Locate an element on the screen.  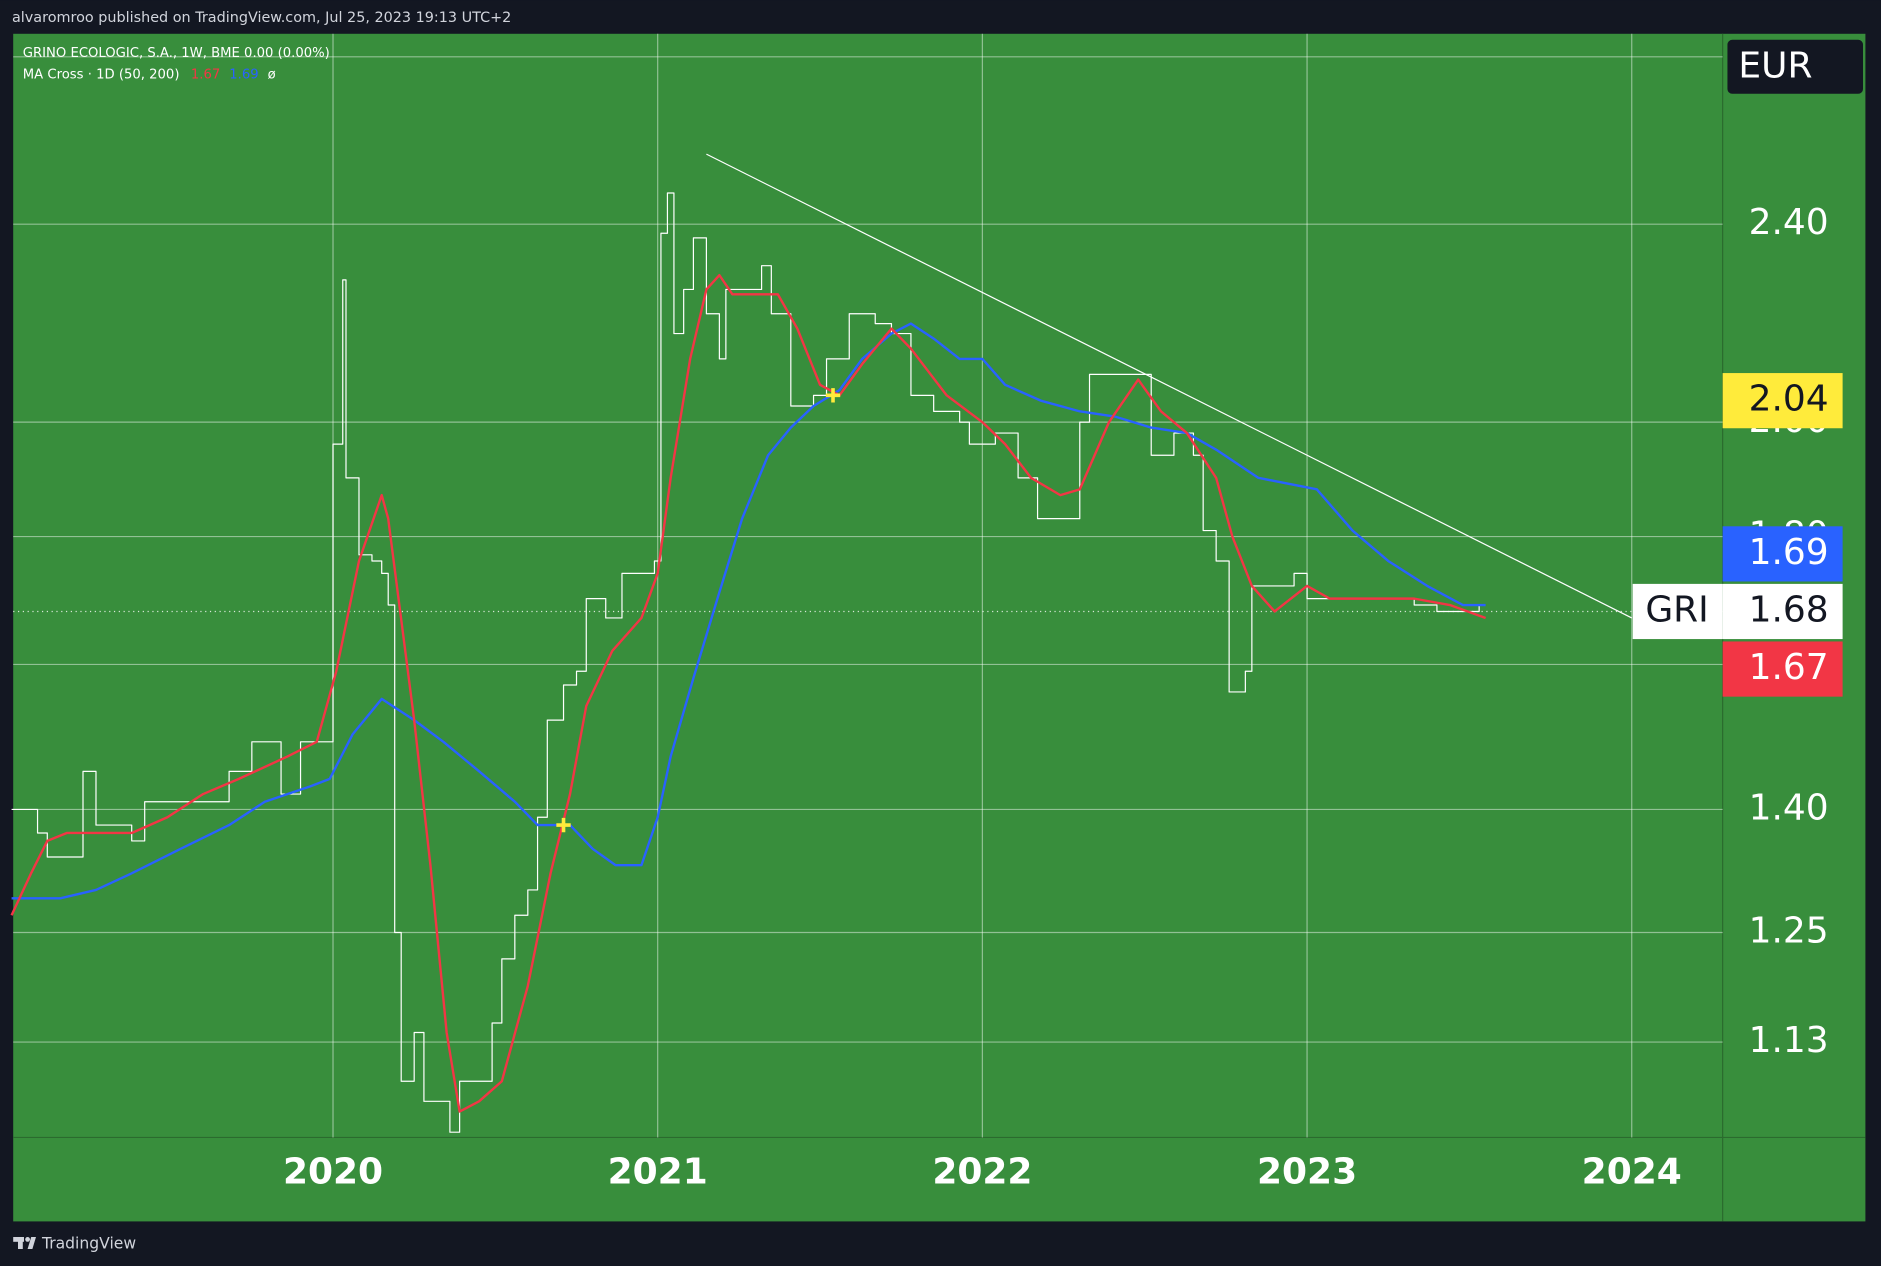
indicator-value: 1.67 is located at coordinates (205, 75).